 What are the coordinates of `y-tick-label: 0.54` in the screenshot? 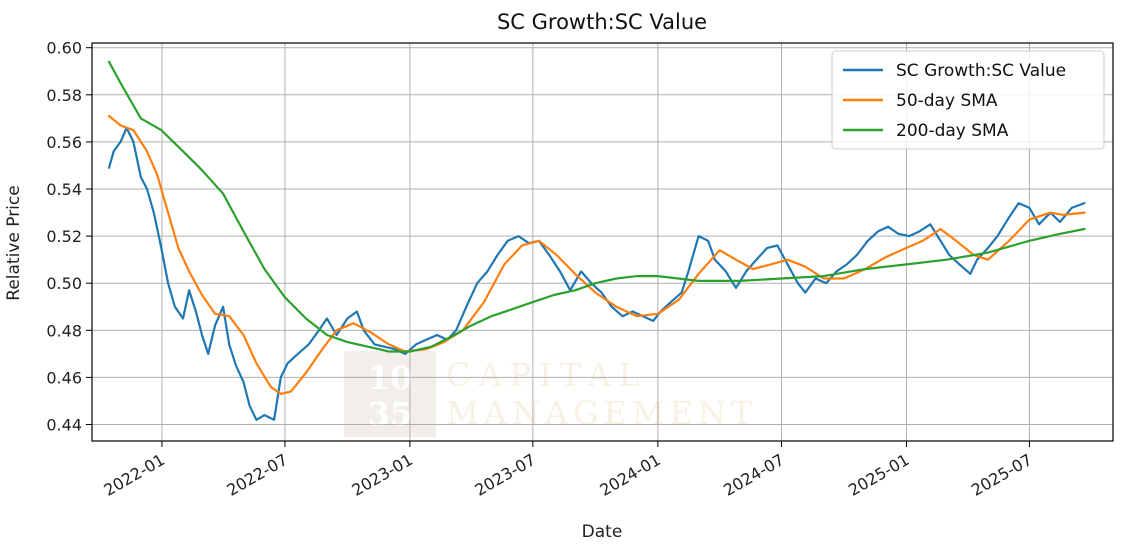 It's located at (64, 189).